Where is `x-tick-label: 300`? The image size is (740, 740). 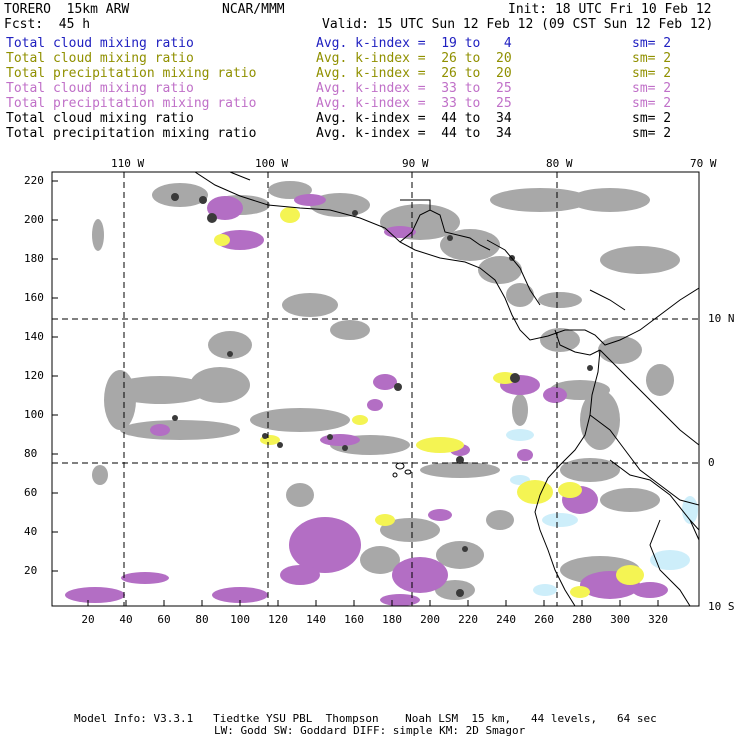
x-tick-label: 300 is located at coordinates (620, 619).